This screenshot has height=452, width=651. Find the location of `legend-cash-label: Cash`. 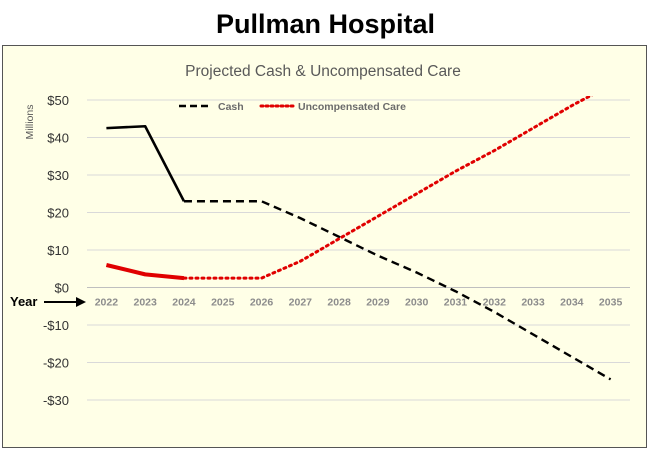

legend-cash-label: Cash is located at coordinates (231, 107).